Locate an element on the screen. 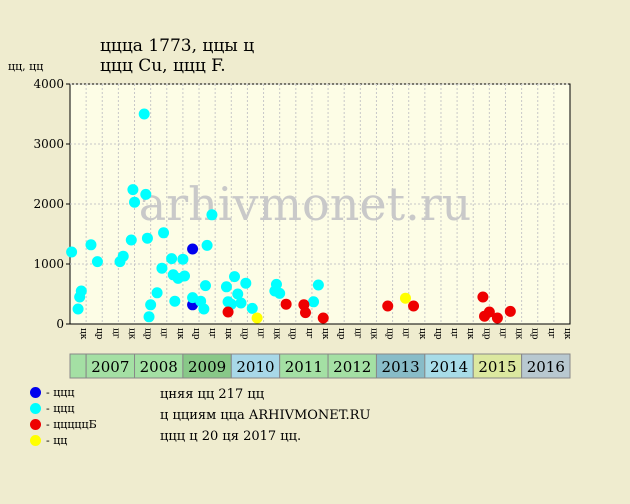  year-label: 2010 is located at coordinates (255, 367).